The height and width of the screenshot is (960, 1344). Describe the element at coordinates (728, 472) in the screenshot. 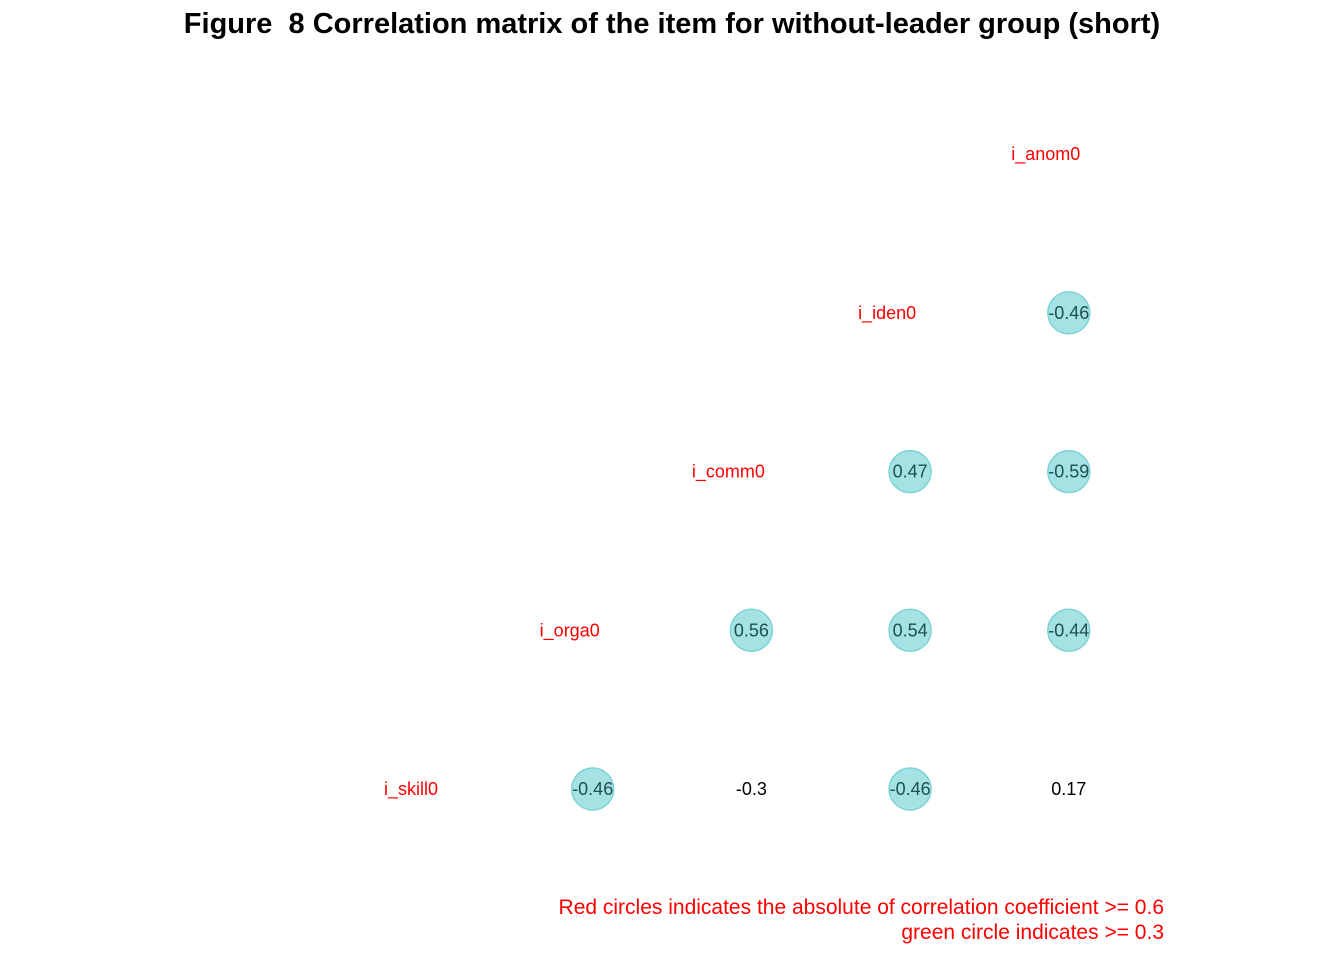

I see `variable-label-i_comm0: i_comm0` at that location.